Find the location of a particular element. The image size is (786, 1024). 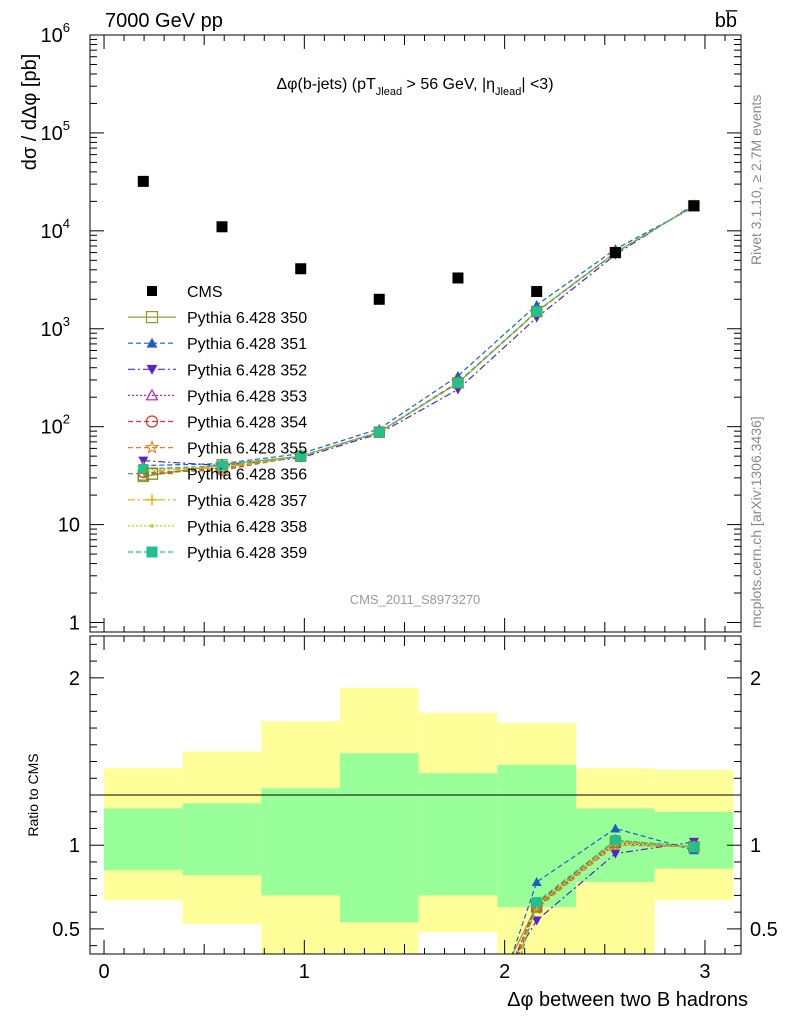

series-cms is located at coordinates (418, 240).